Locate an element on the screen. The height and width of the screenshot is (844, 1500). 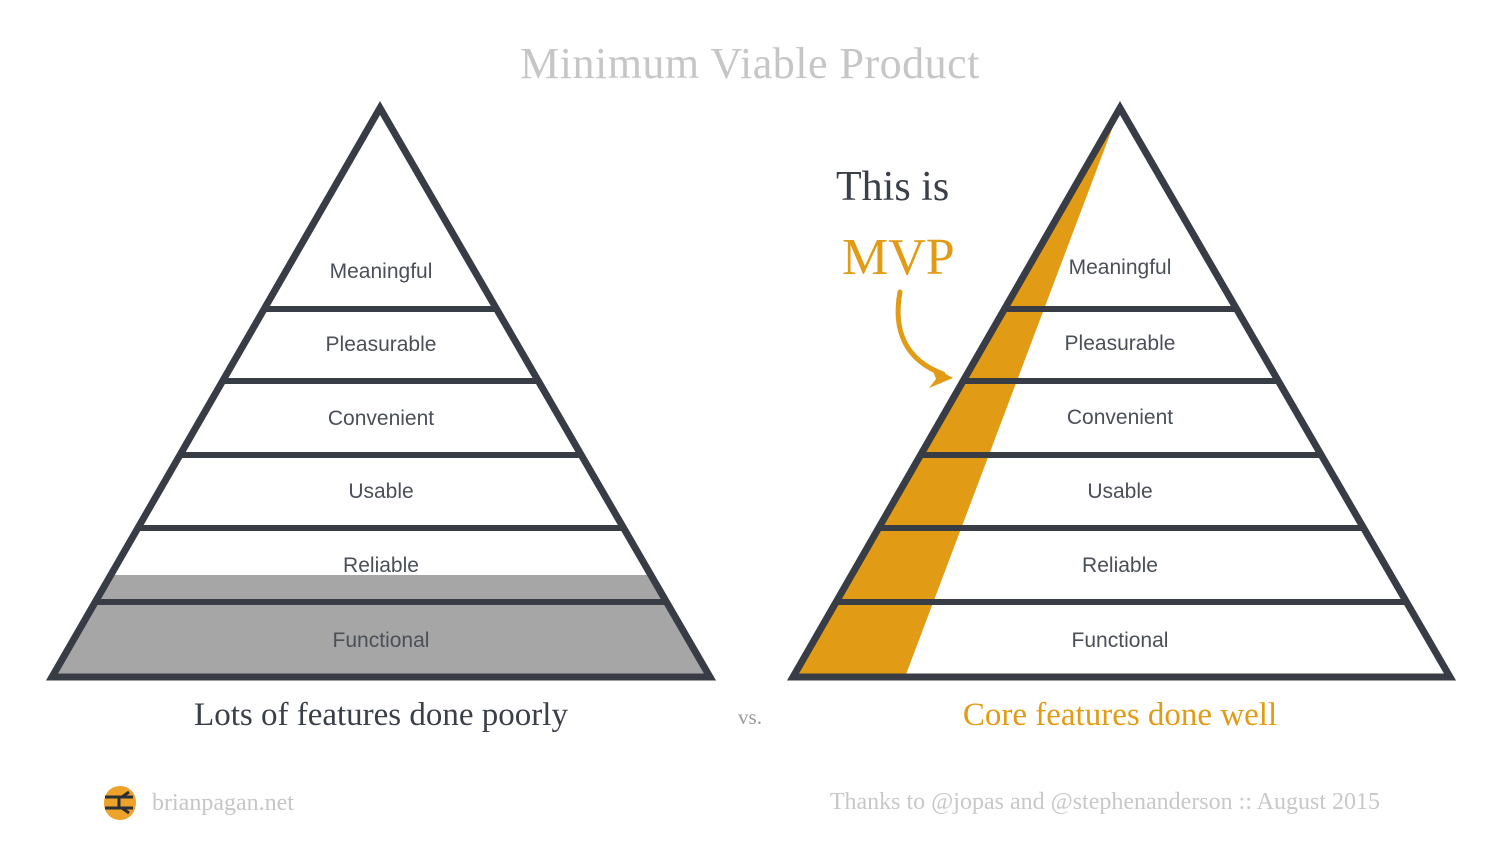
footer-brand-text: brianpagan.net is located at coordinates (223, 802).